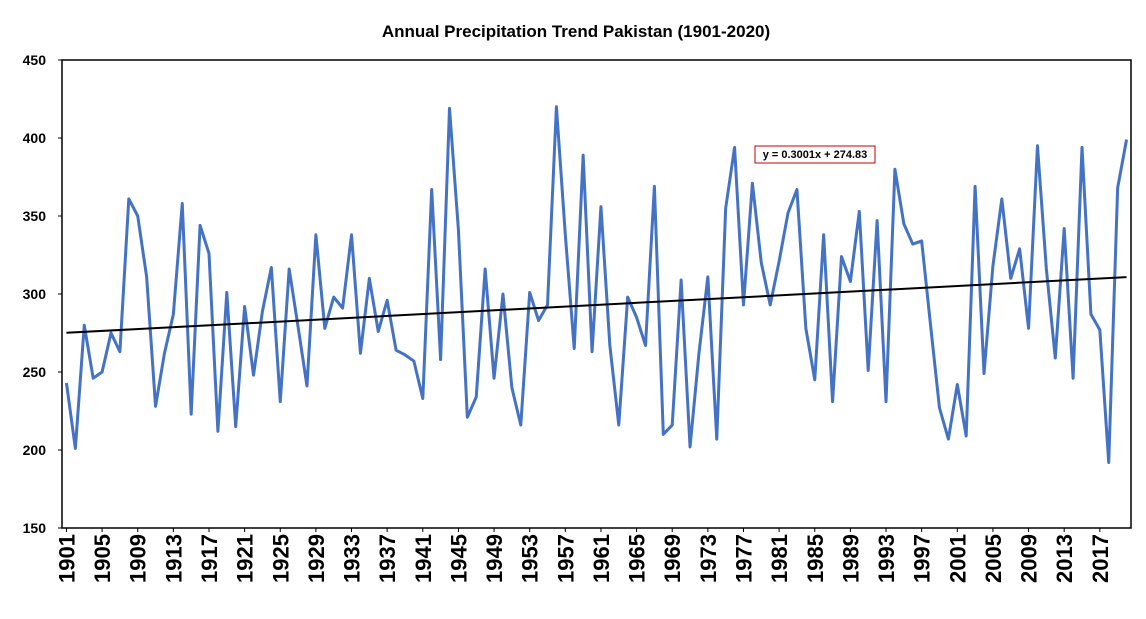 The height and width of the screenshot is (619, 1146). Describe the element at coordinates (102, 558) in the screenshot. I see `x-tick-label: 1905` at that location.